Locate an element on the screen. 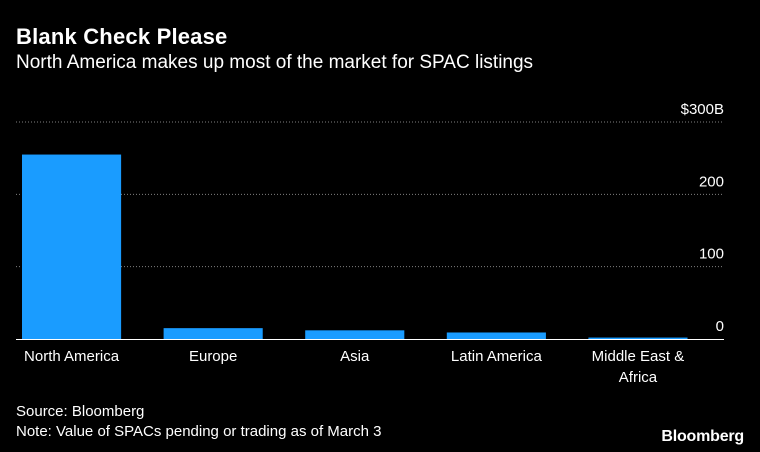  x-tick-label: Middle East & Africa is located at coordinates (638, 367).